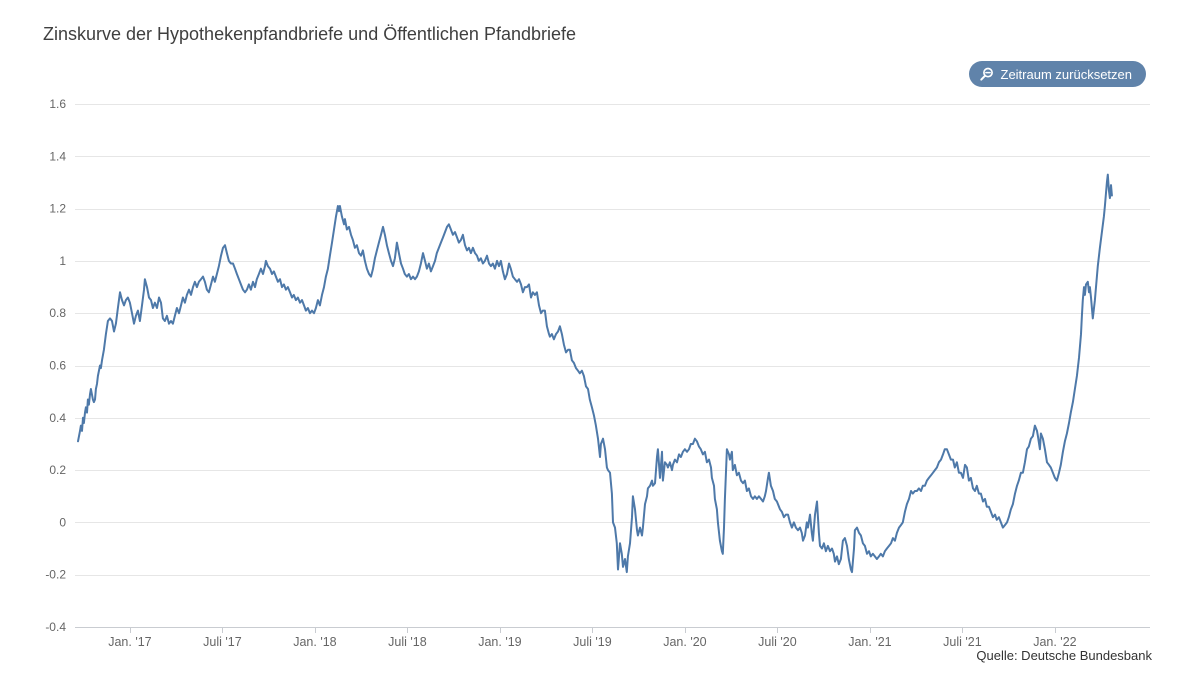 The image size is (1200, 675). I want to click on x-axis-tick-label: Juli '18, so click(407, 642).